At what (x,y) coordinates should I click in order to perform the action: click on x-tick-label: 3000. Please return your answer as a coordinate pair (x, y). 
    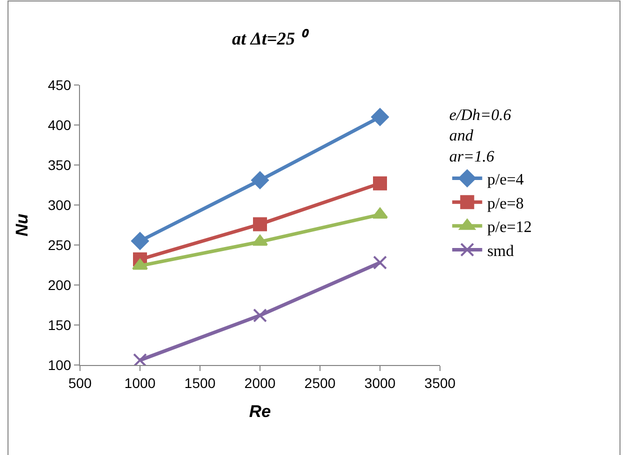
    Looking at the image, I should click on (380, 382).